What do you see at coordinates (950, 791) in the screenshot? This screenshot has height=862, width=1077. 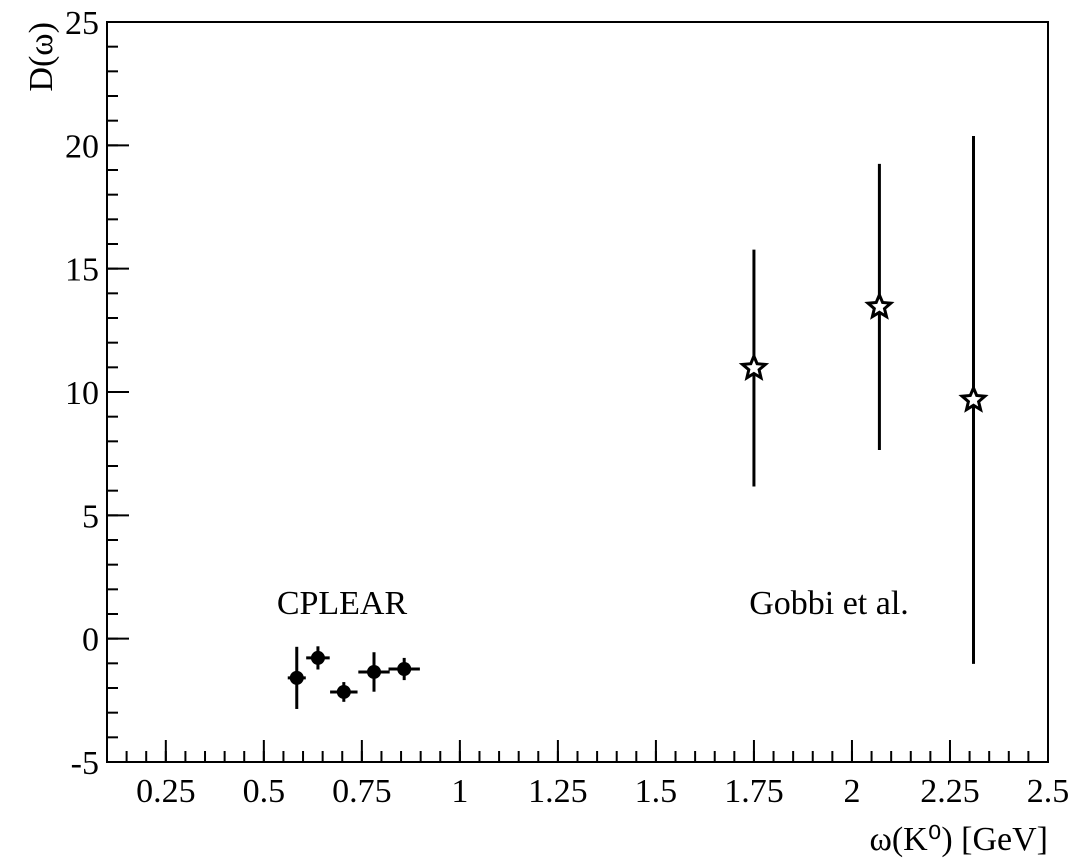 I see `x-tick-label: 2.25` at bounding box center [950, 791].